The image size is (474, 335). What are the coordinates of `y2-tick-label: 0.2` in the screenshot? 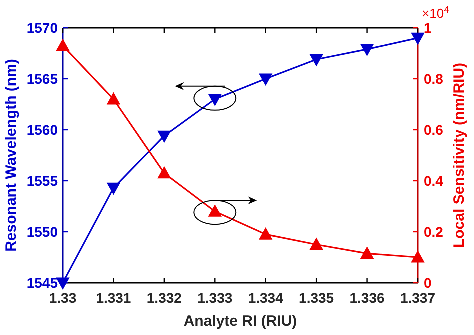 It's located at (434, 232).